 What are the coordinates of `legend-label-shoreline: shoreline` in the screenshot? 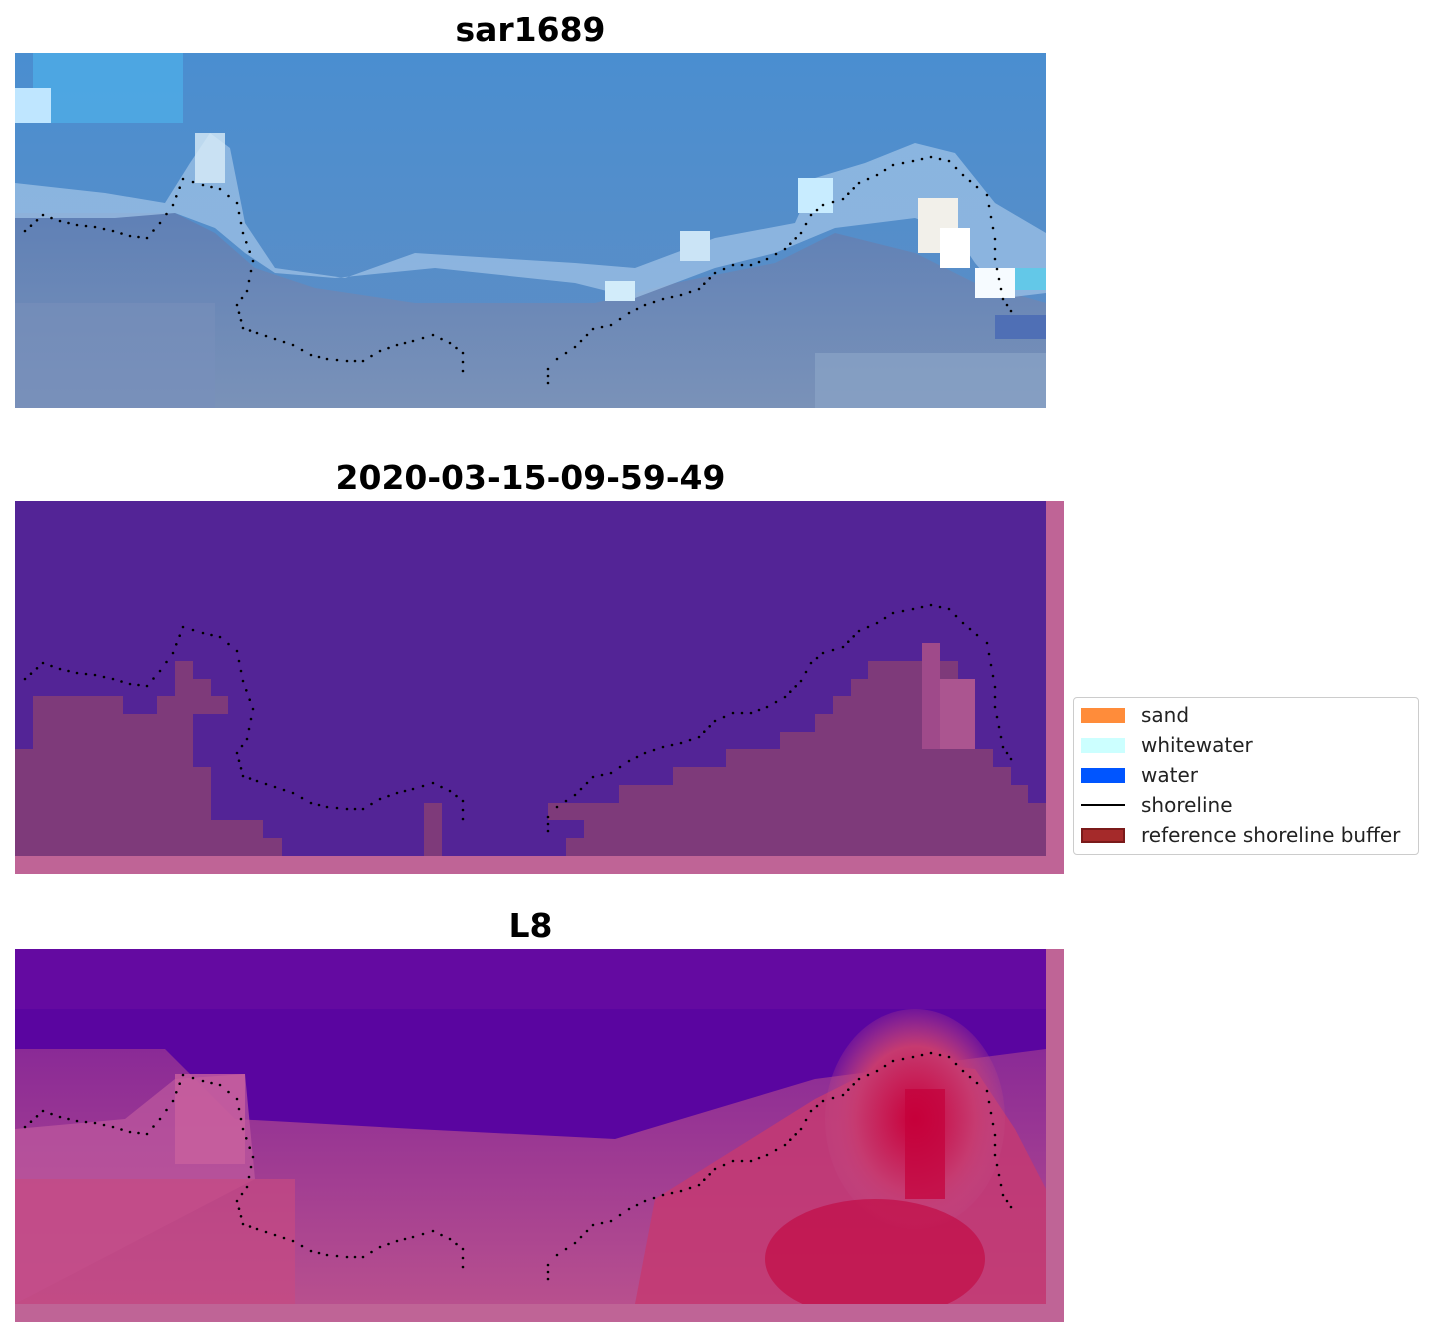 It's located at (1187, 805).